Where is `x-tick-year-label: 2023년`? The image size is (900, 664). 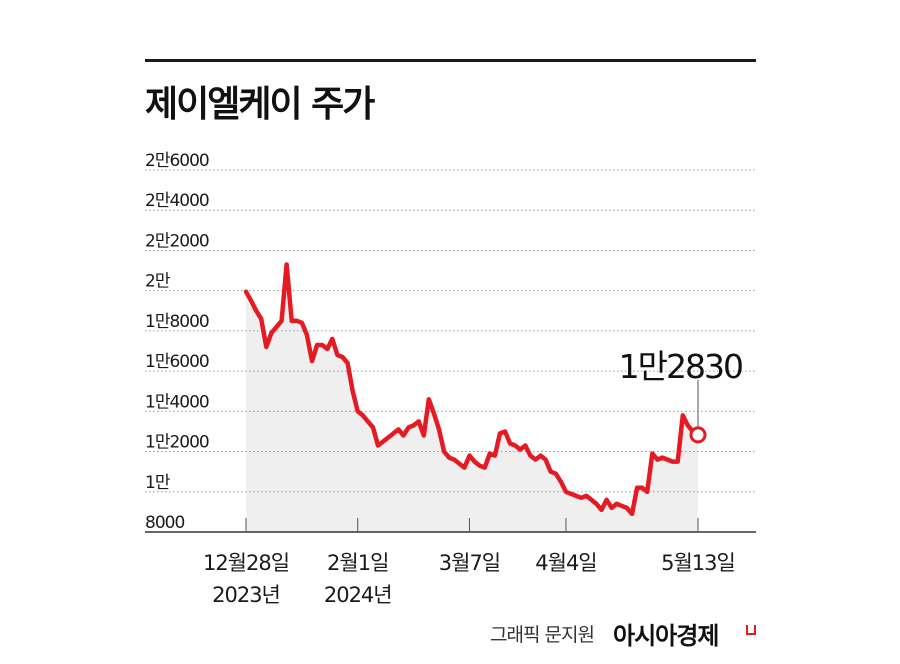 x-tick-year-label: 2023년 is located at coordinates (246, 595).